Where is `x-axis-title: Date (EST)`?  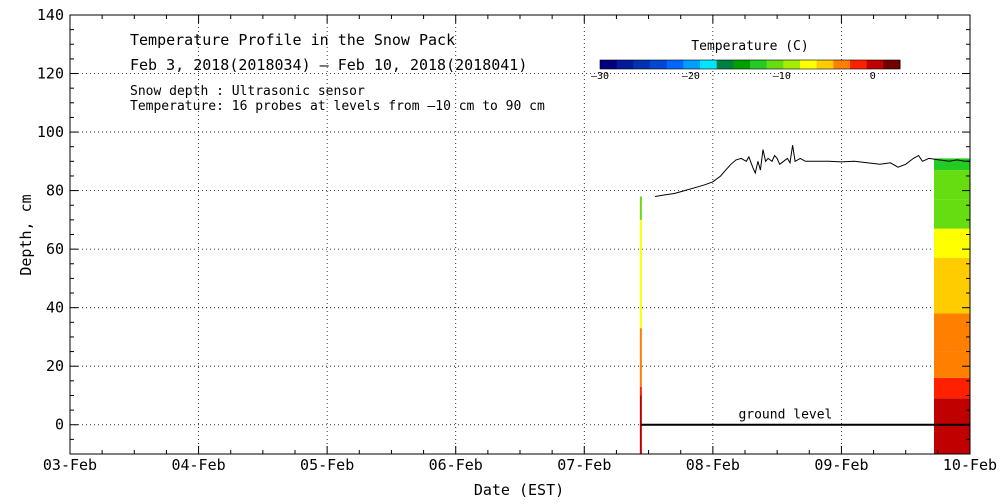
x-axis-title: Date (EST) is located at coordinates (519, 490).